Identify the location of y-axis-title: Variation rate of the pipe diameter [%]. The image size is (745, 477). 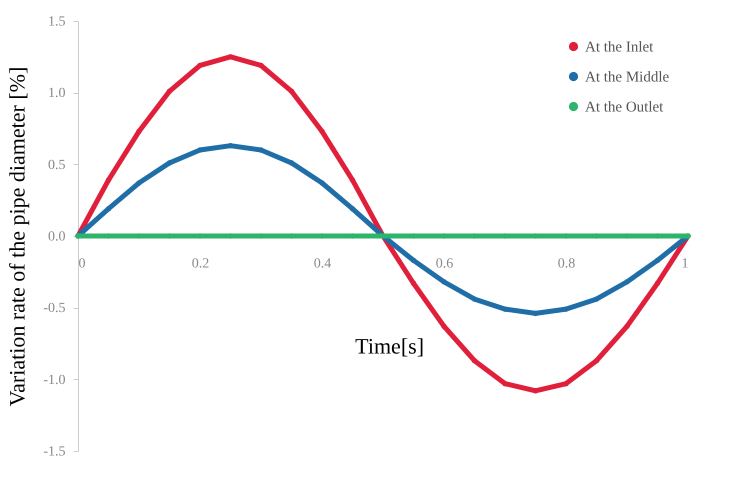
(17, 236).